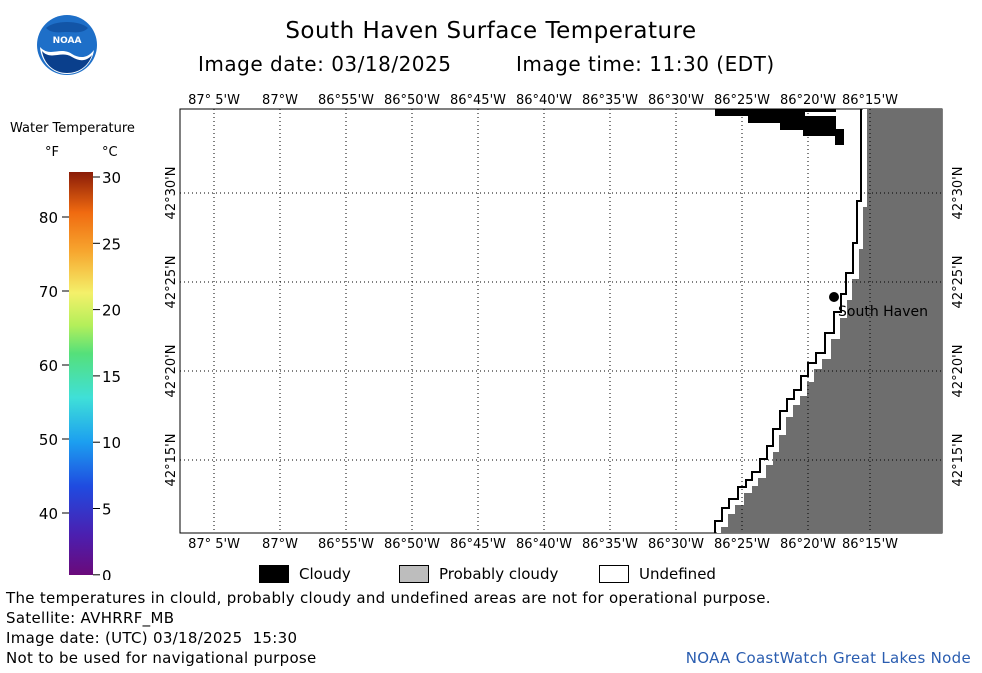 The image size is (982, 673). Describe the element at coordinates (67, 41) in the screenshot. I see `noaa-logo-text: NOAA` at that location.